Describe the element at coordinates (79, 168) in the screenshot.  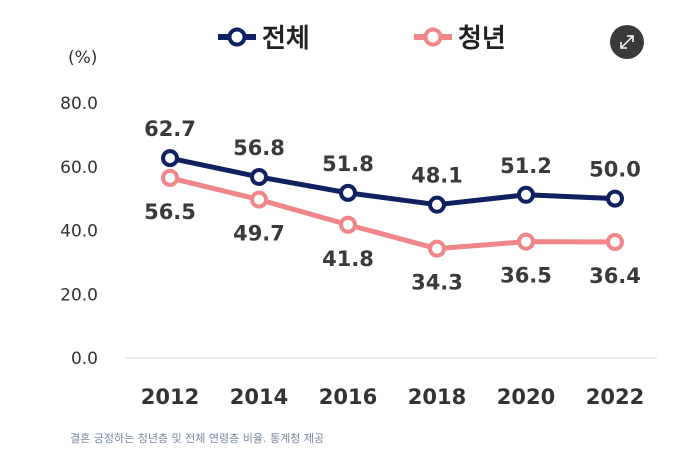
I see `y-tick-label: 60.0` at that location.